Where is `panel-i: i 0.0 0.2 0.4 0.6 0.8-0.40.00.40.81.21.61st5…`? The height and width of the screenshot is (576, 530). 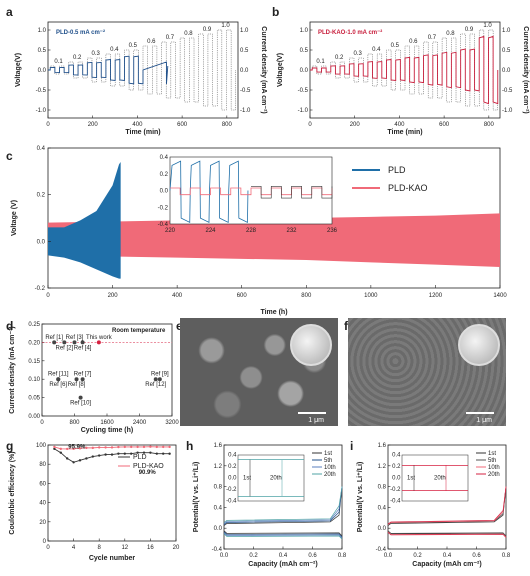 panel-i: i 0.0 0.2 0.4 0.6 0.8-0.40.00.40.81.21.61st5… is located at coordinates (430, 503).